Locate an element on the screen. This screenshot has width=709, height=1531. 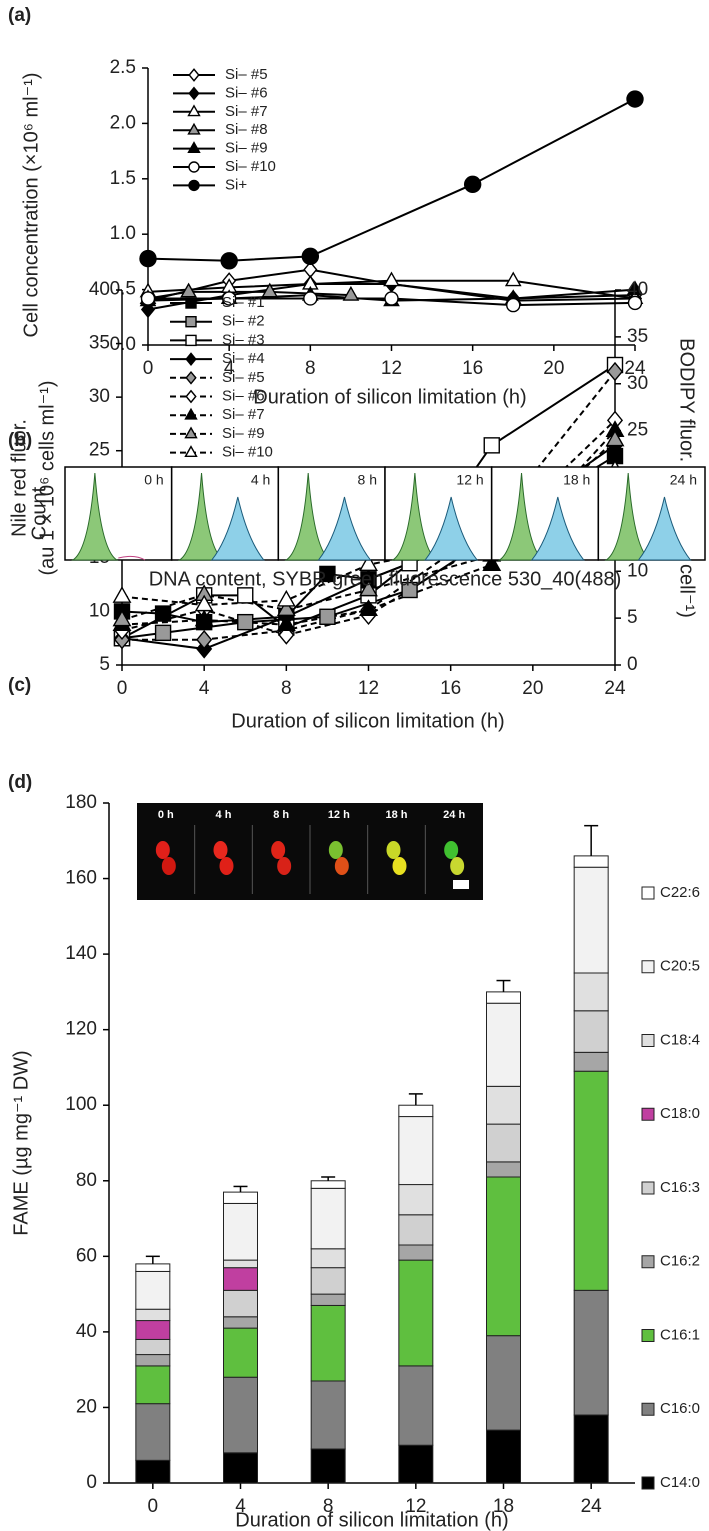
y-axis-label: Count is located at coordinates (39, 513).